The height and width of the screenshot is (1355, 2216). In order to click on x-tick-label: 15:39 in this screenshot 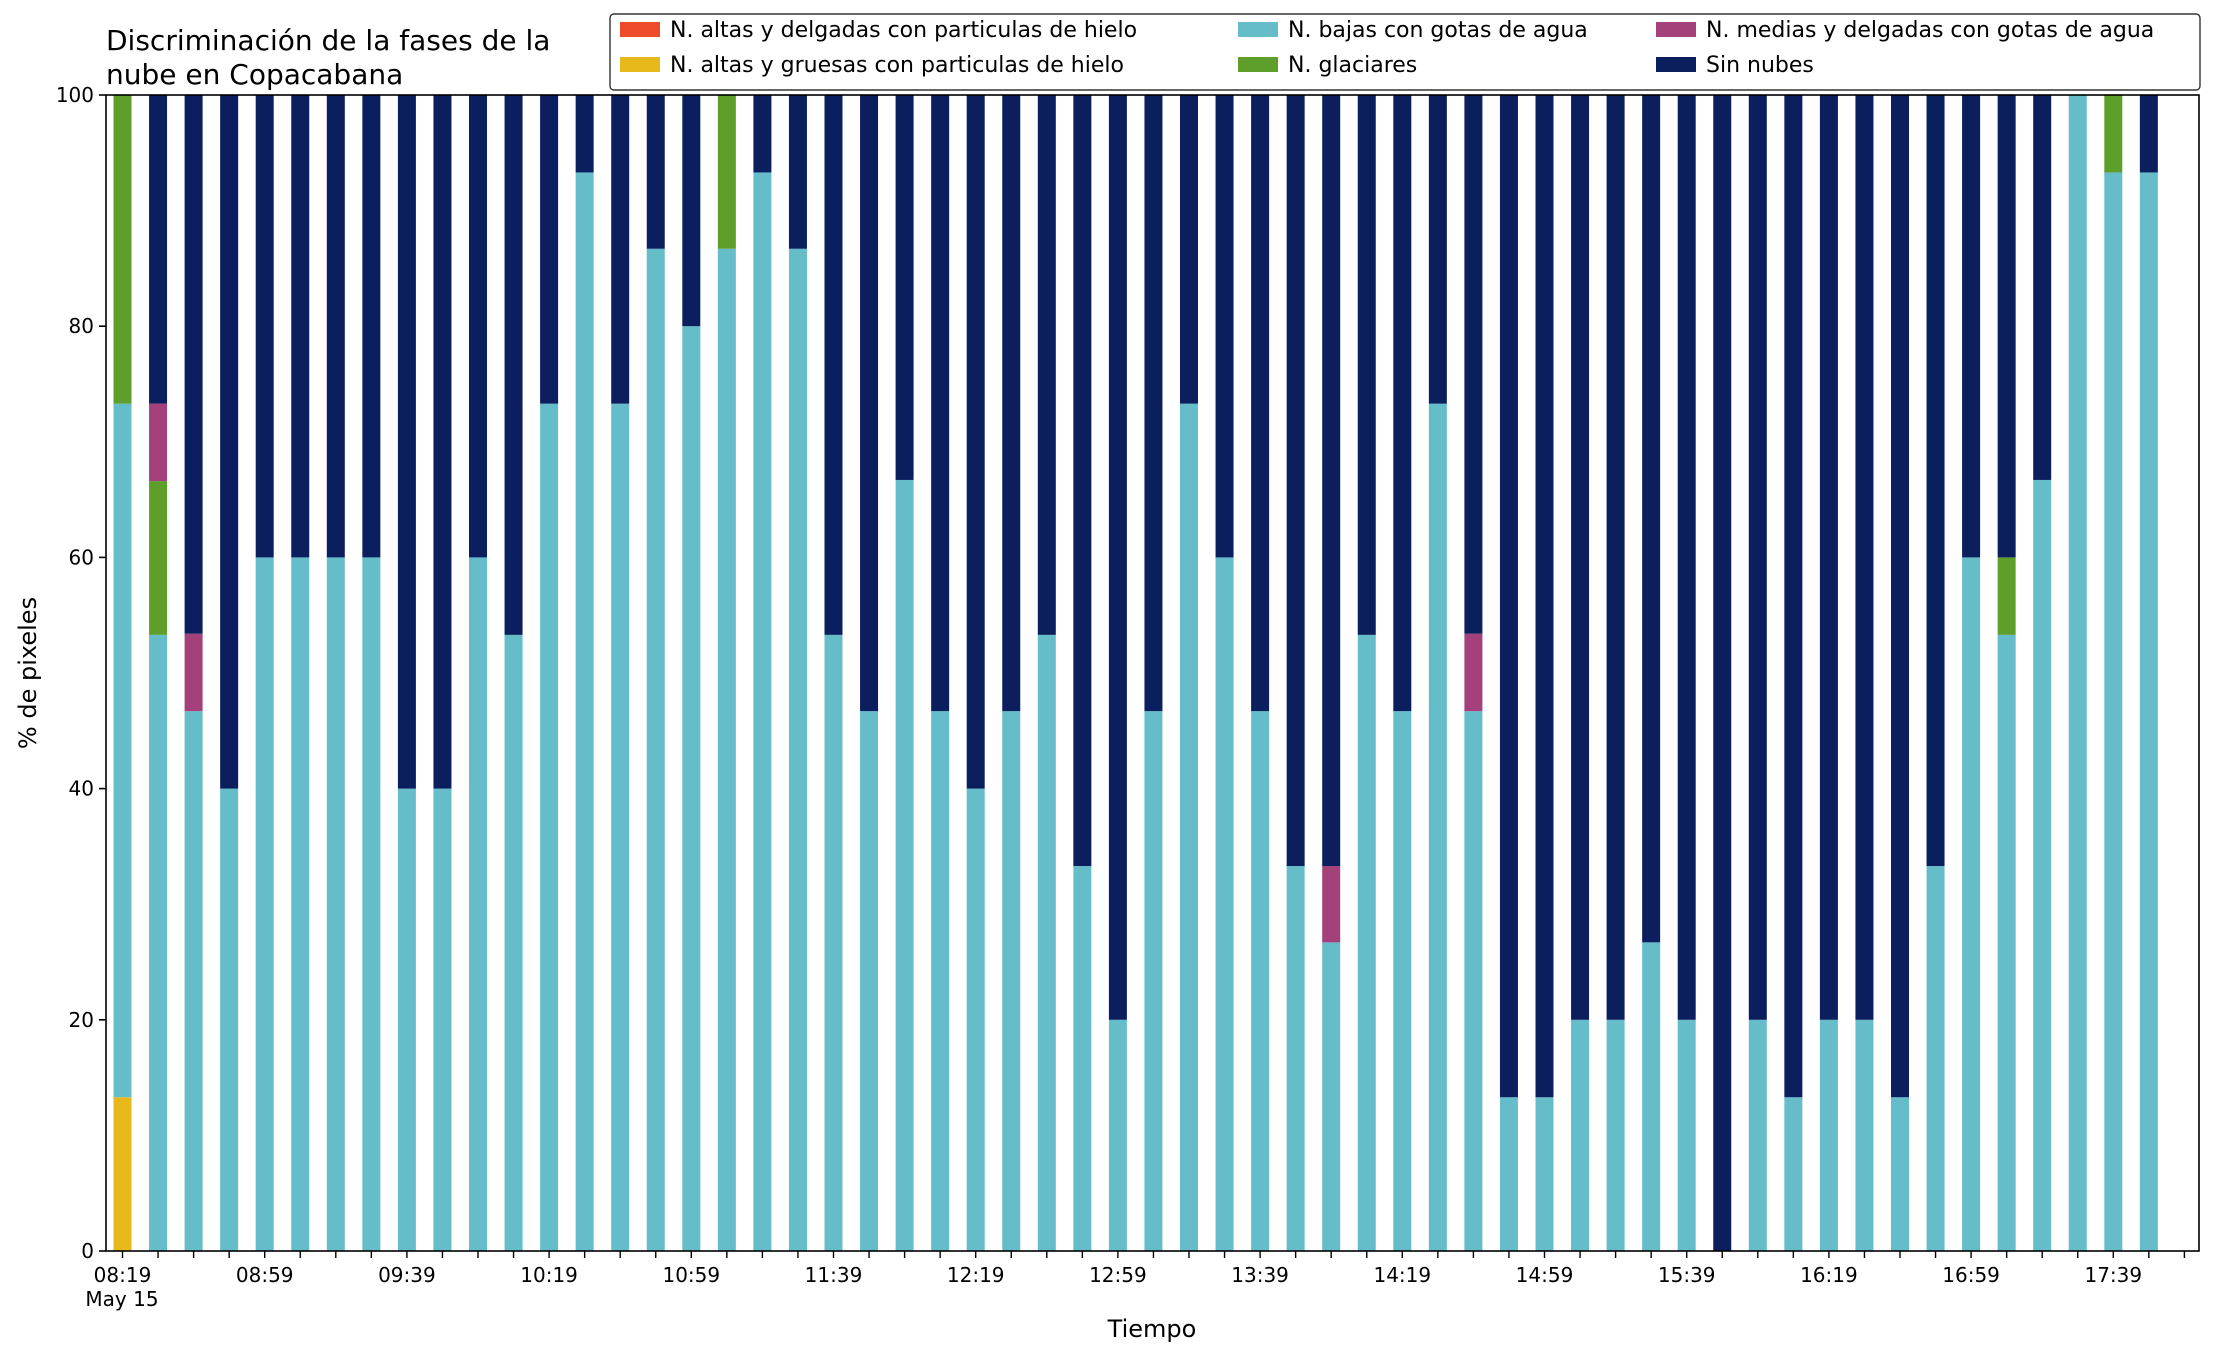, I will do `click(1687, 1275)`.